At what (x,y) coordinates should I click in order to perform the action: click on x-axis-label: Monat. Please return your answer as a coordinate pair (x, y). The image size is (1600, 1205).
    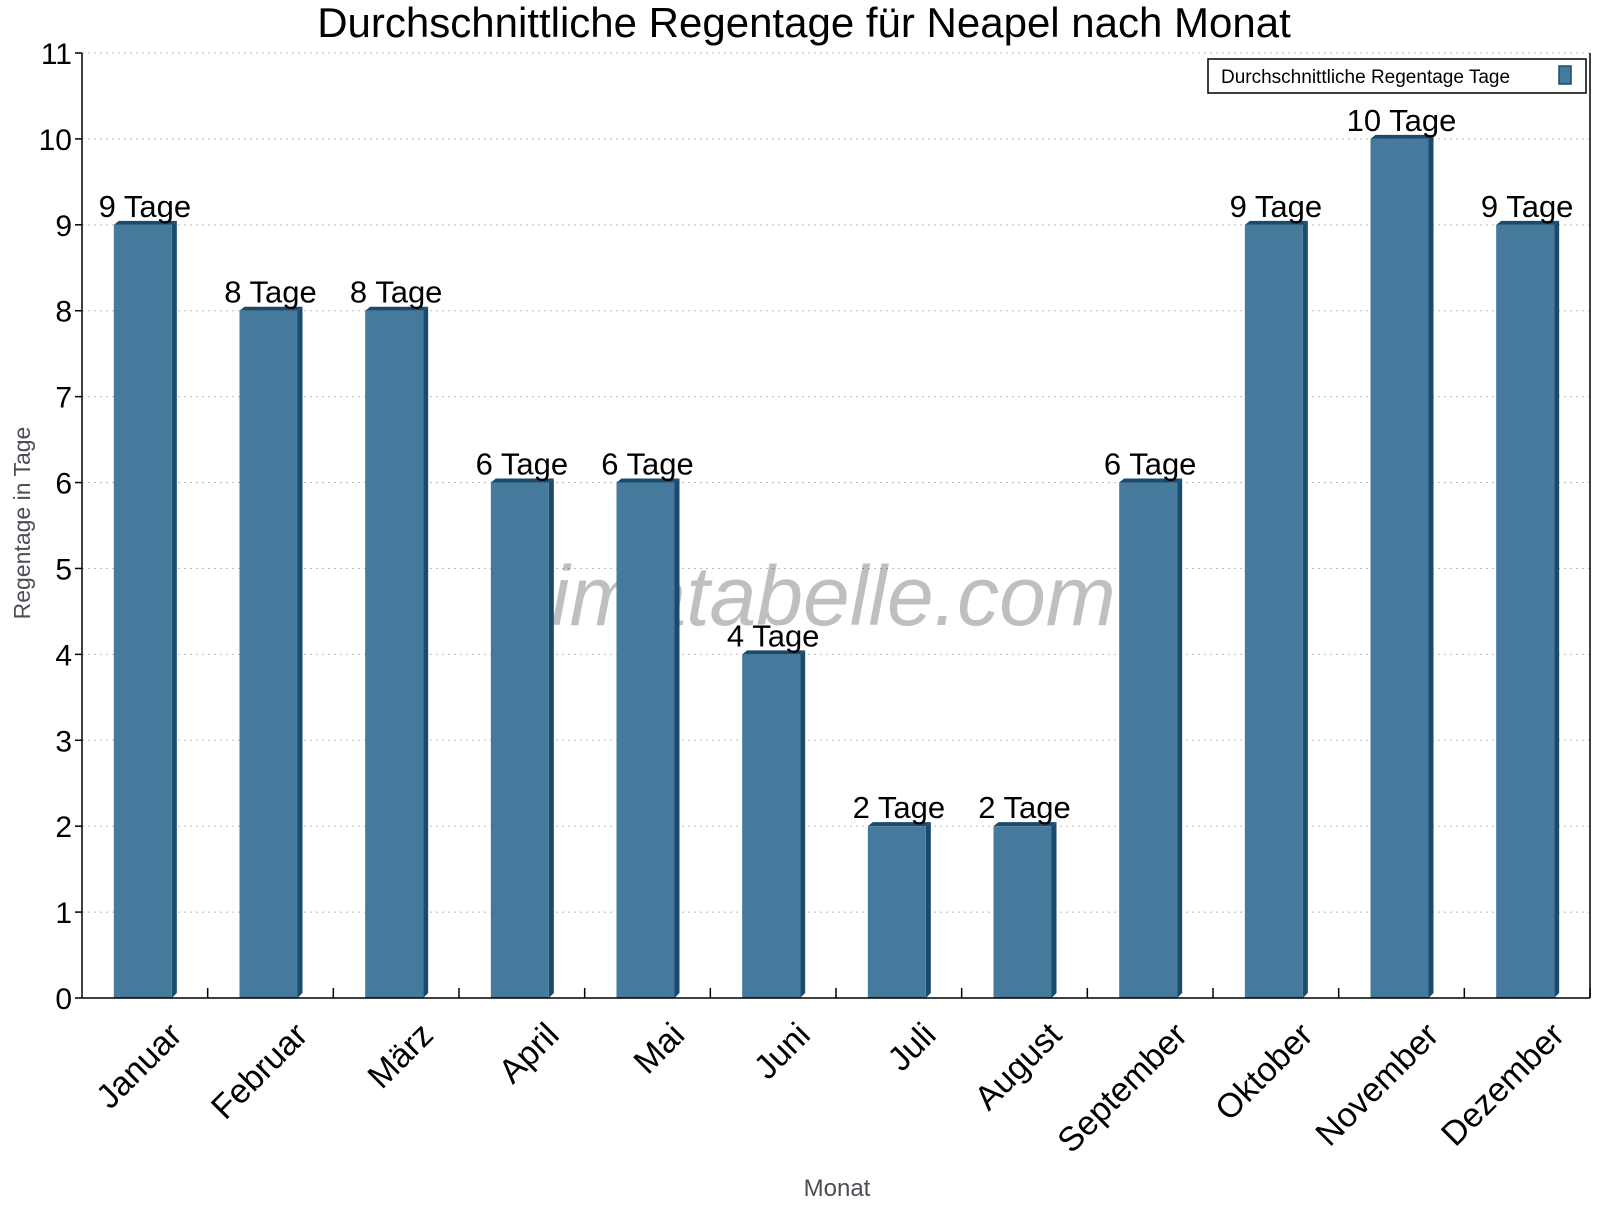
    Looking at the image, I should click on (837, 1187).